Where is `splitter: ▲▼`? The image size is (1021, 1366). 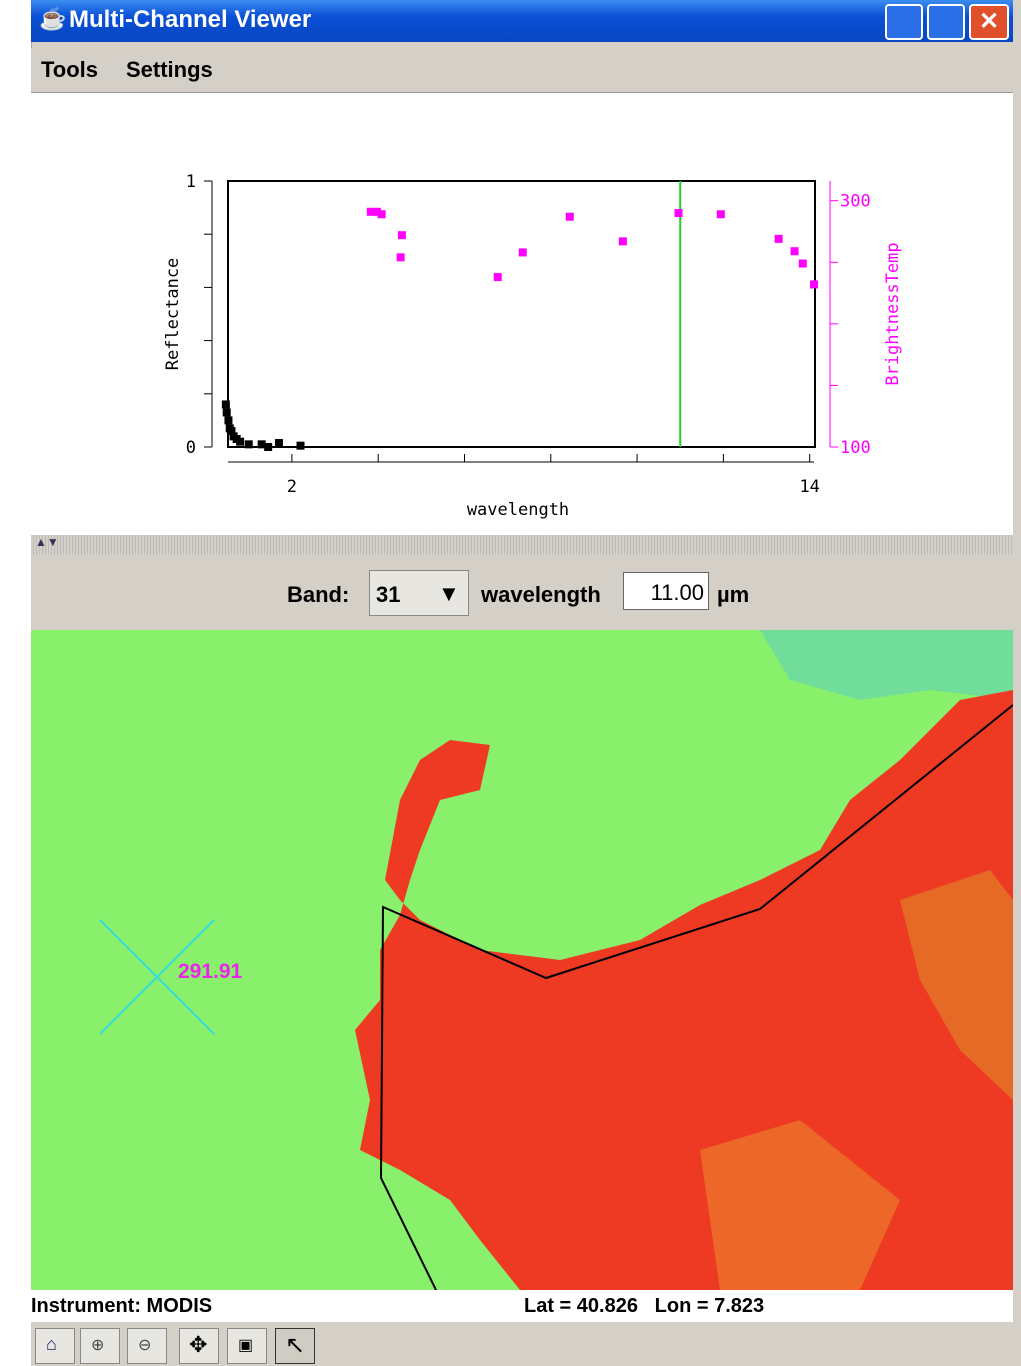 splitter: ▲▼ is located at coordinates (522, 545).